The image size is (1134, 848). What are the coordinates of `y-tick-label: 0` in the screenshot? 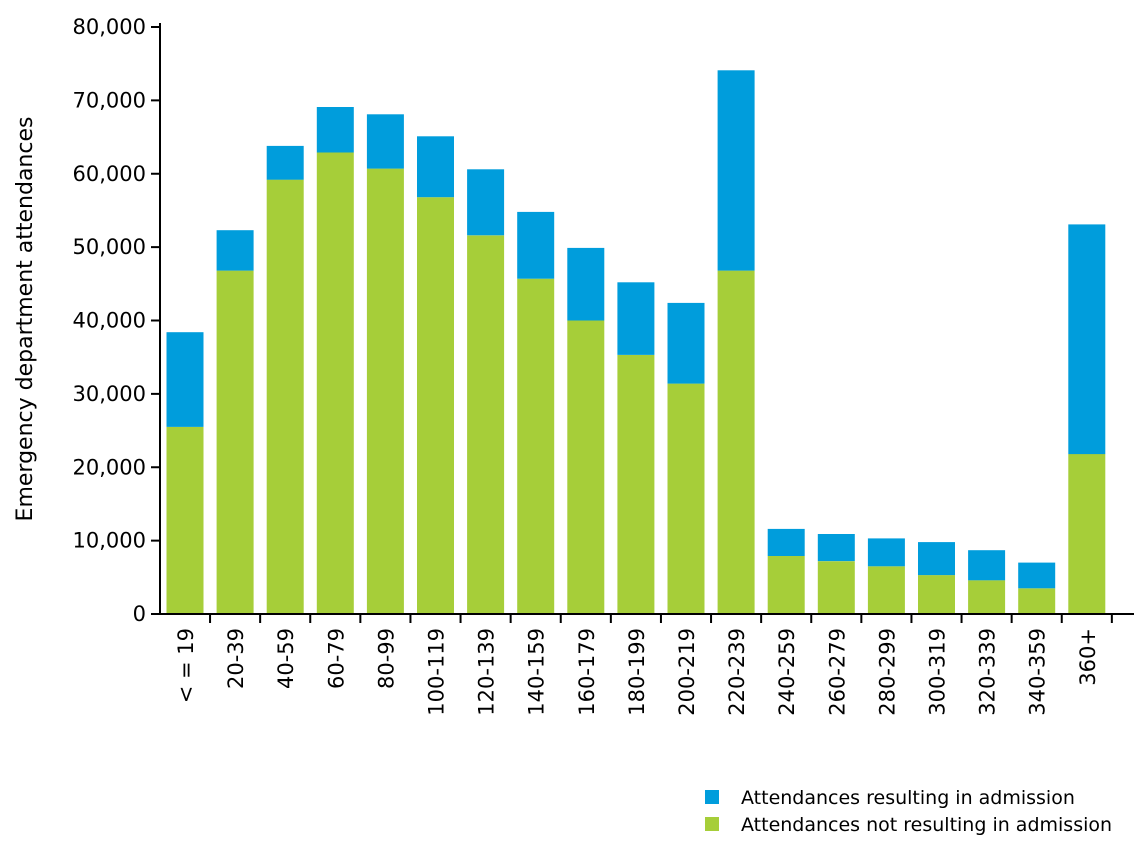 It's located at (139, 614).